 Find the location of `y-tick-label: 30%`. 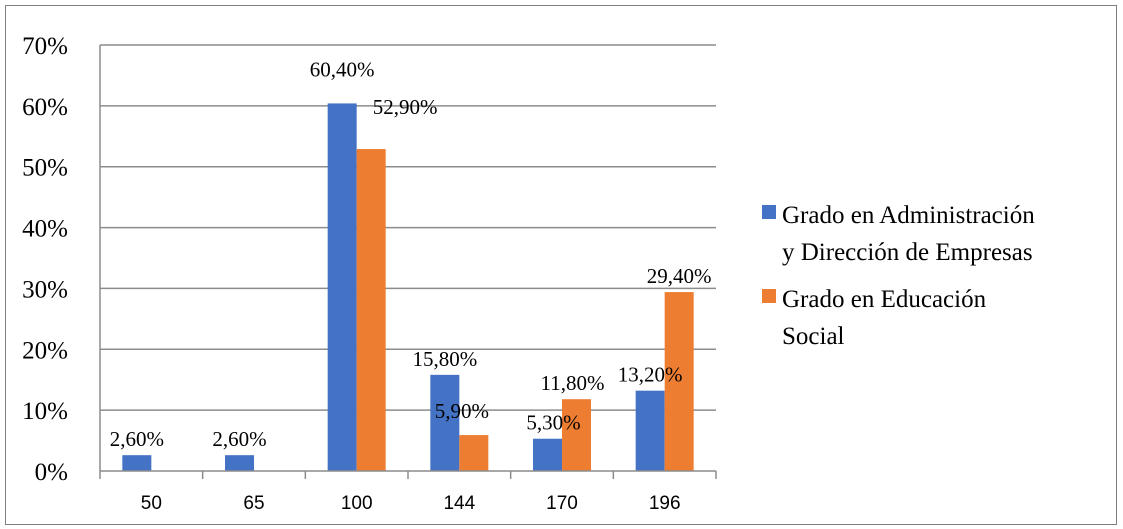

y-tick-label: 30% is located at coordinates (45, 289).